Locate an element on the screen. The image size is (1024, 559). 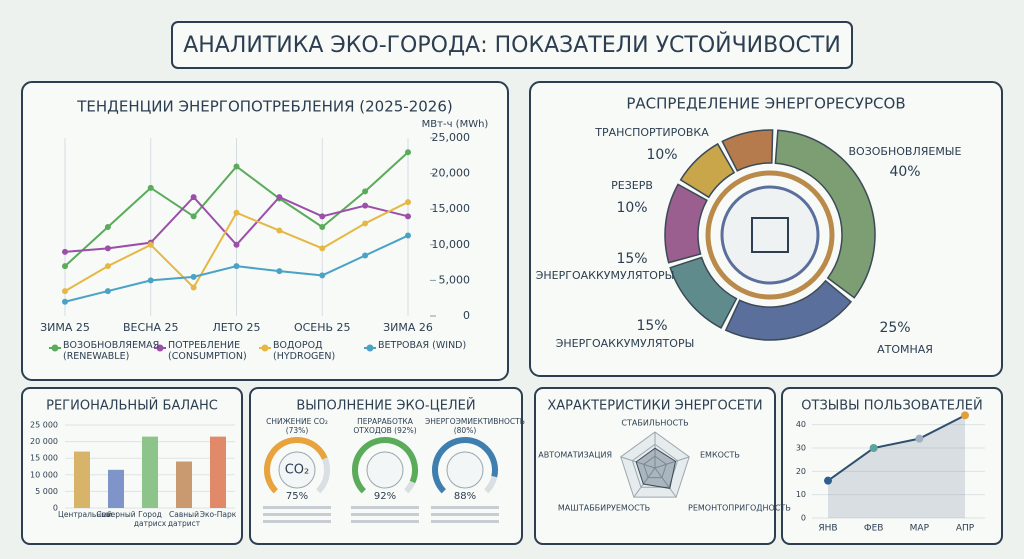
chart-title: ОТЗЫВЫ ПОЛЬЗОВАТЕЛЕЙ is located at coordinates (891, 406).